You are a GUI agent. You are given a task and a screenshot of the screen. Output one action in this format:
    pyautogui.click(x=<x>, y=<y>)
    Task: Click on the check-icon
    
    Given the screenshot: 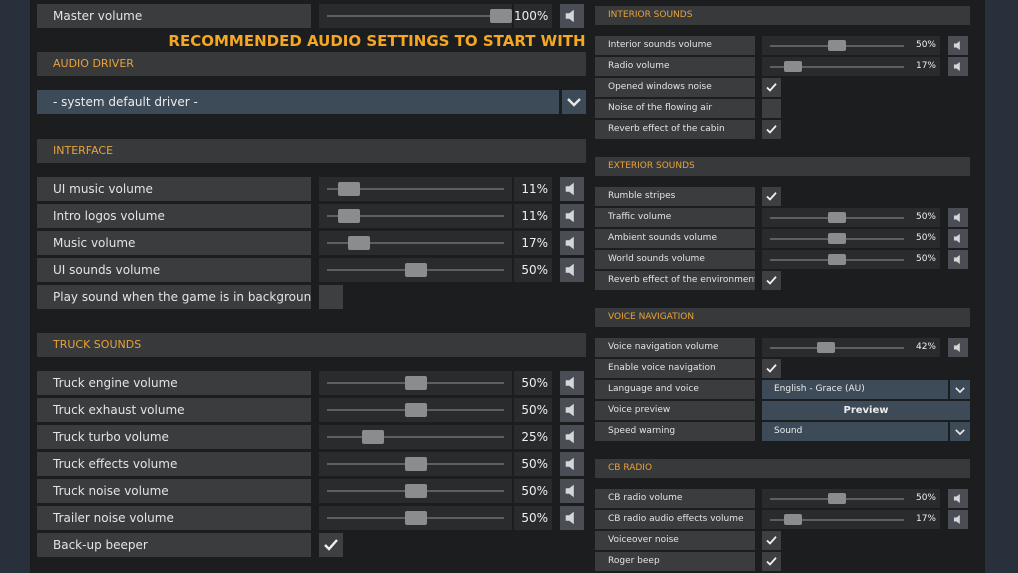 What is the action you would take?
    pyautogui.click(x=771, y=87)
    